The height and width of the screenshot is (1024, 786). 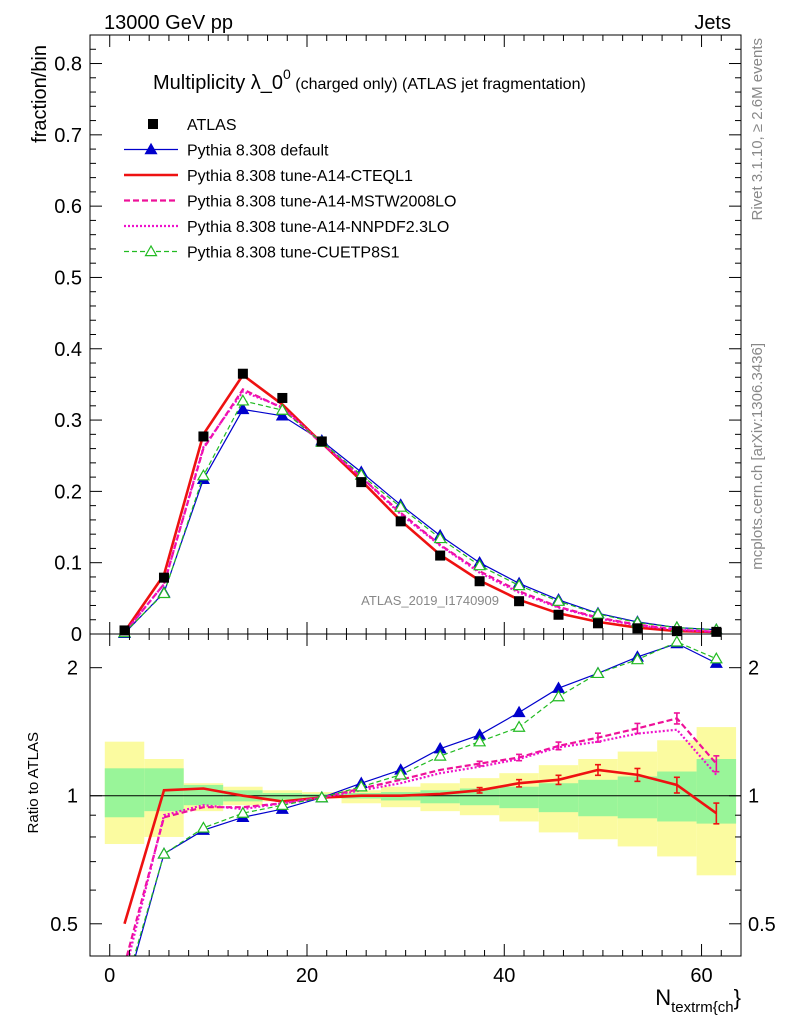 What do you see at coordinates (40, 94) in the screenshot?
I see `y-axis-label: fraction/bin` at bounding box center [40, 94].